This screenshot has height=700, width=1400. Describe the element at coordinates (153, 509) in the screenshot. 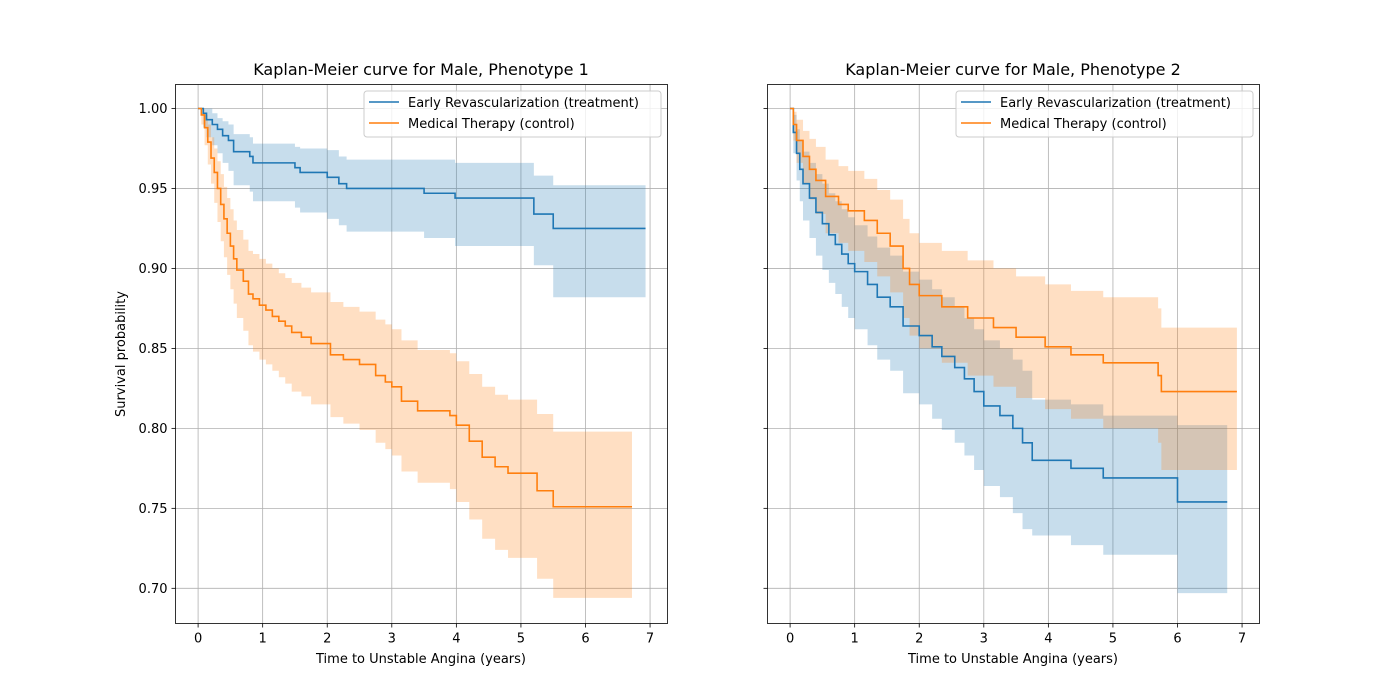

I see `y-tick-label: 0.75` at that location.